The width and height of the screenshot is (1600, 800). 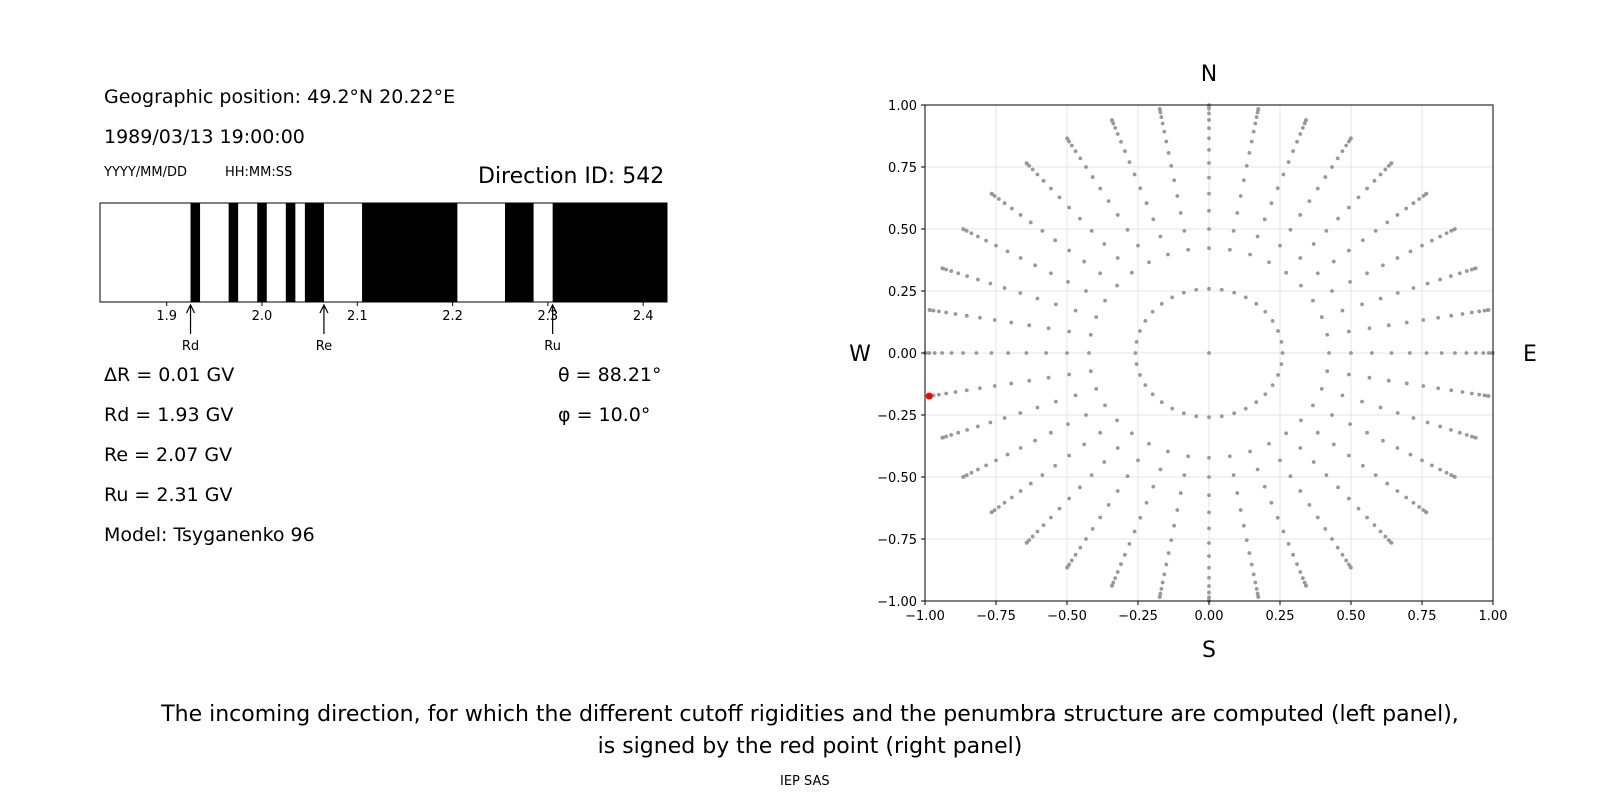 What do you see at coordinates (169, 415) in the screenshot?
I see `rd-value-text: Rd = 1.93 GV` at bounding box center [169, 415].